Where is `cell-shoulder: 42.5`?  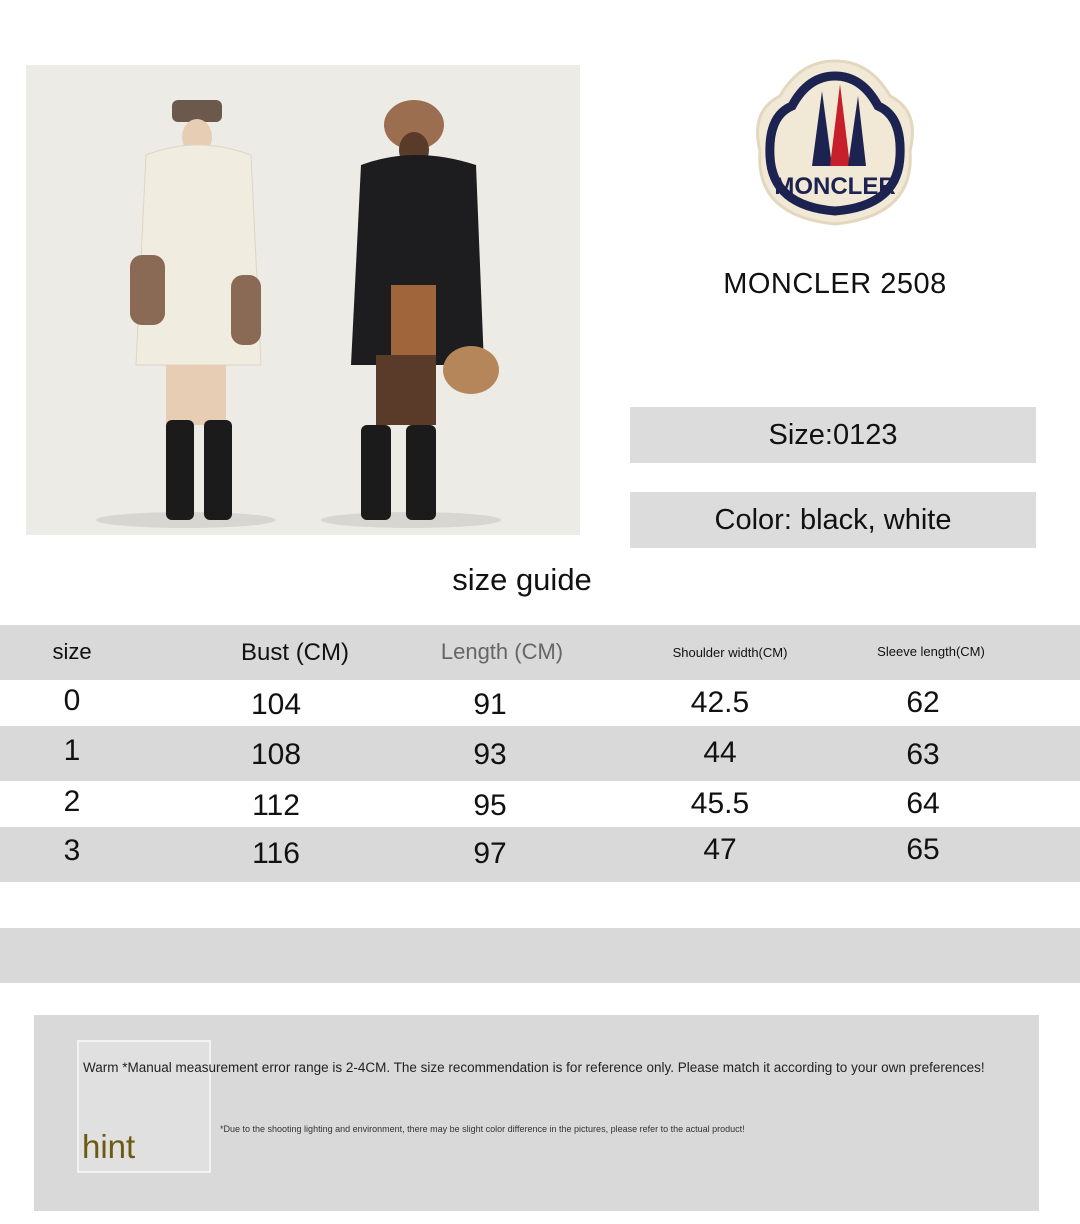
cell-shoulder: 42.5 is located at coordinates (720, 702).